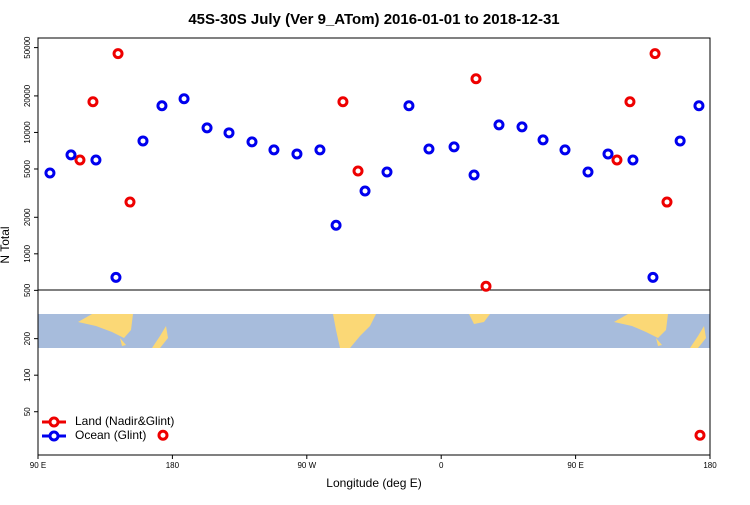  Describe the element at coordinates (6, 244) in the screenshot. I see `y-axis-label: N Total` at that location.